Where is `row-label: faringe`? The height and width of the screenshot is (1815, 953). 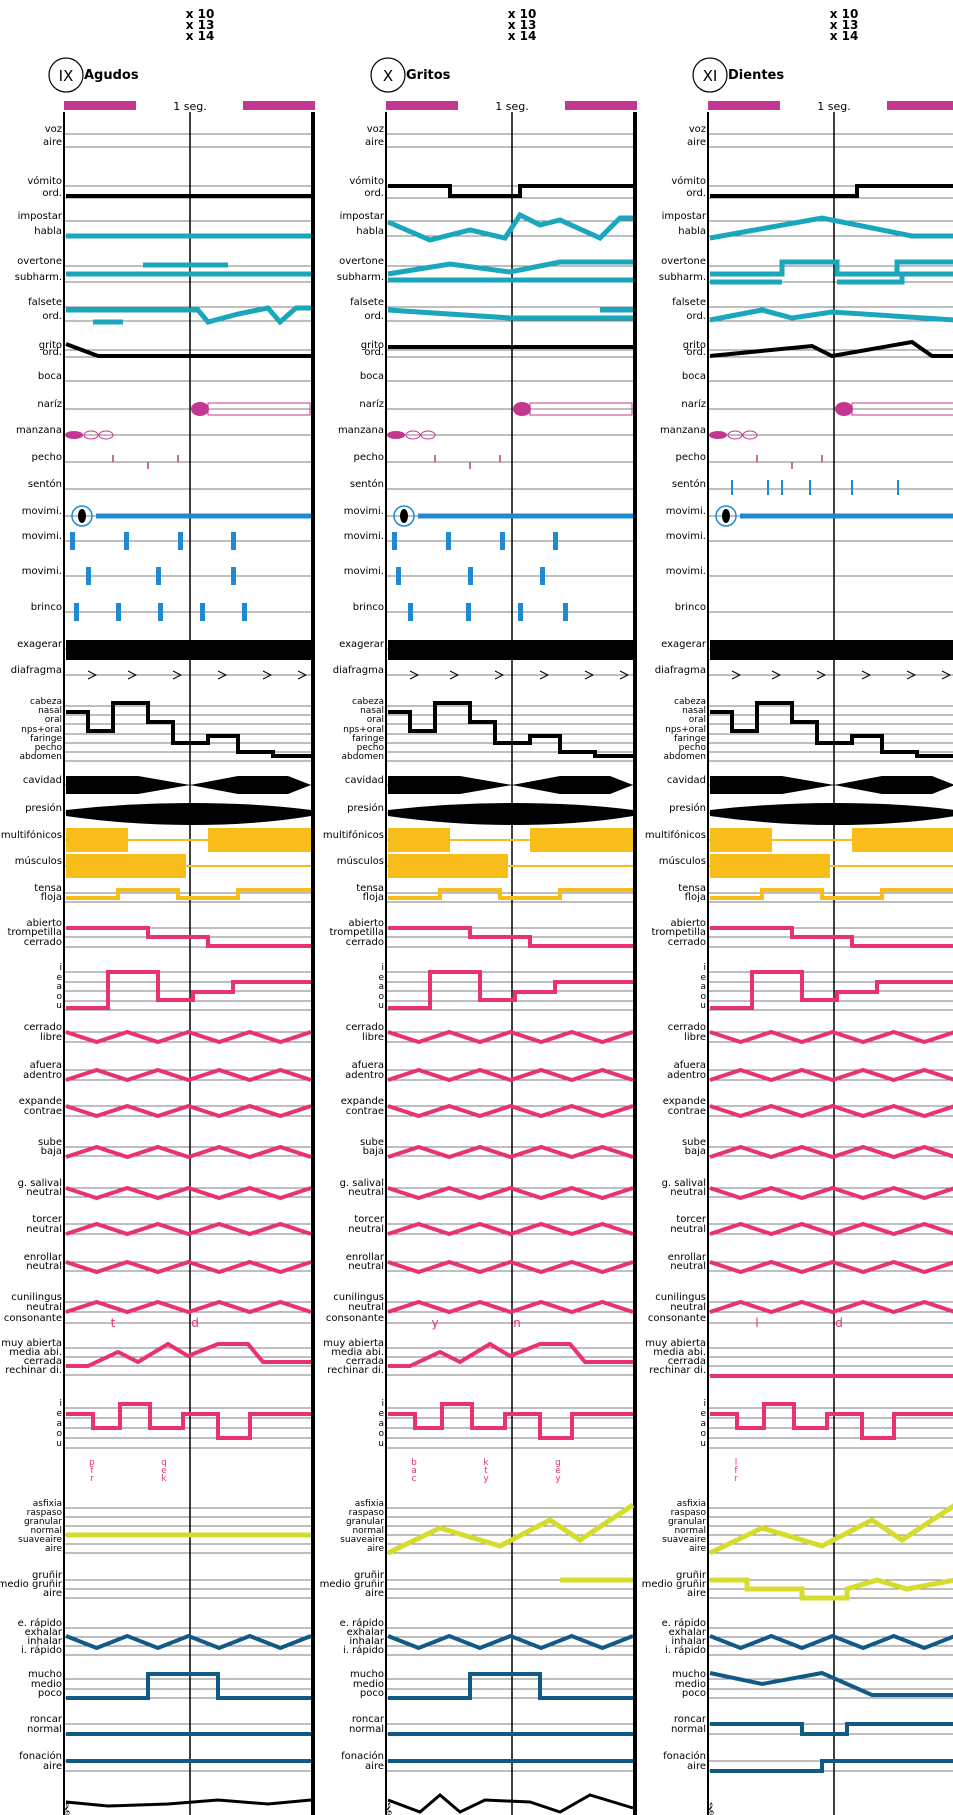 row-label: faringe is located at coordinates (690, 739).